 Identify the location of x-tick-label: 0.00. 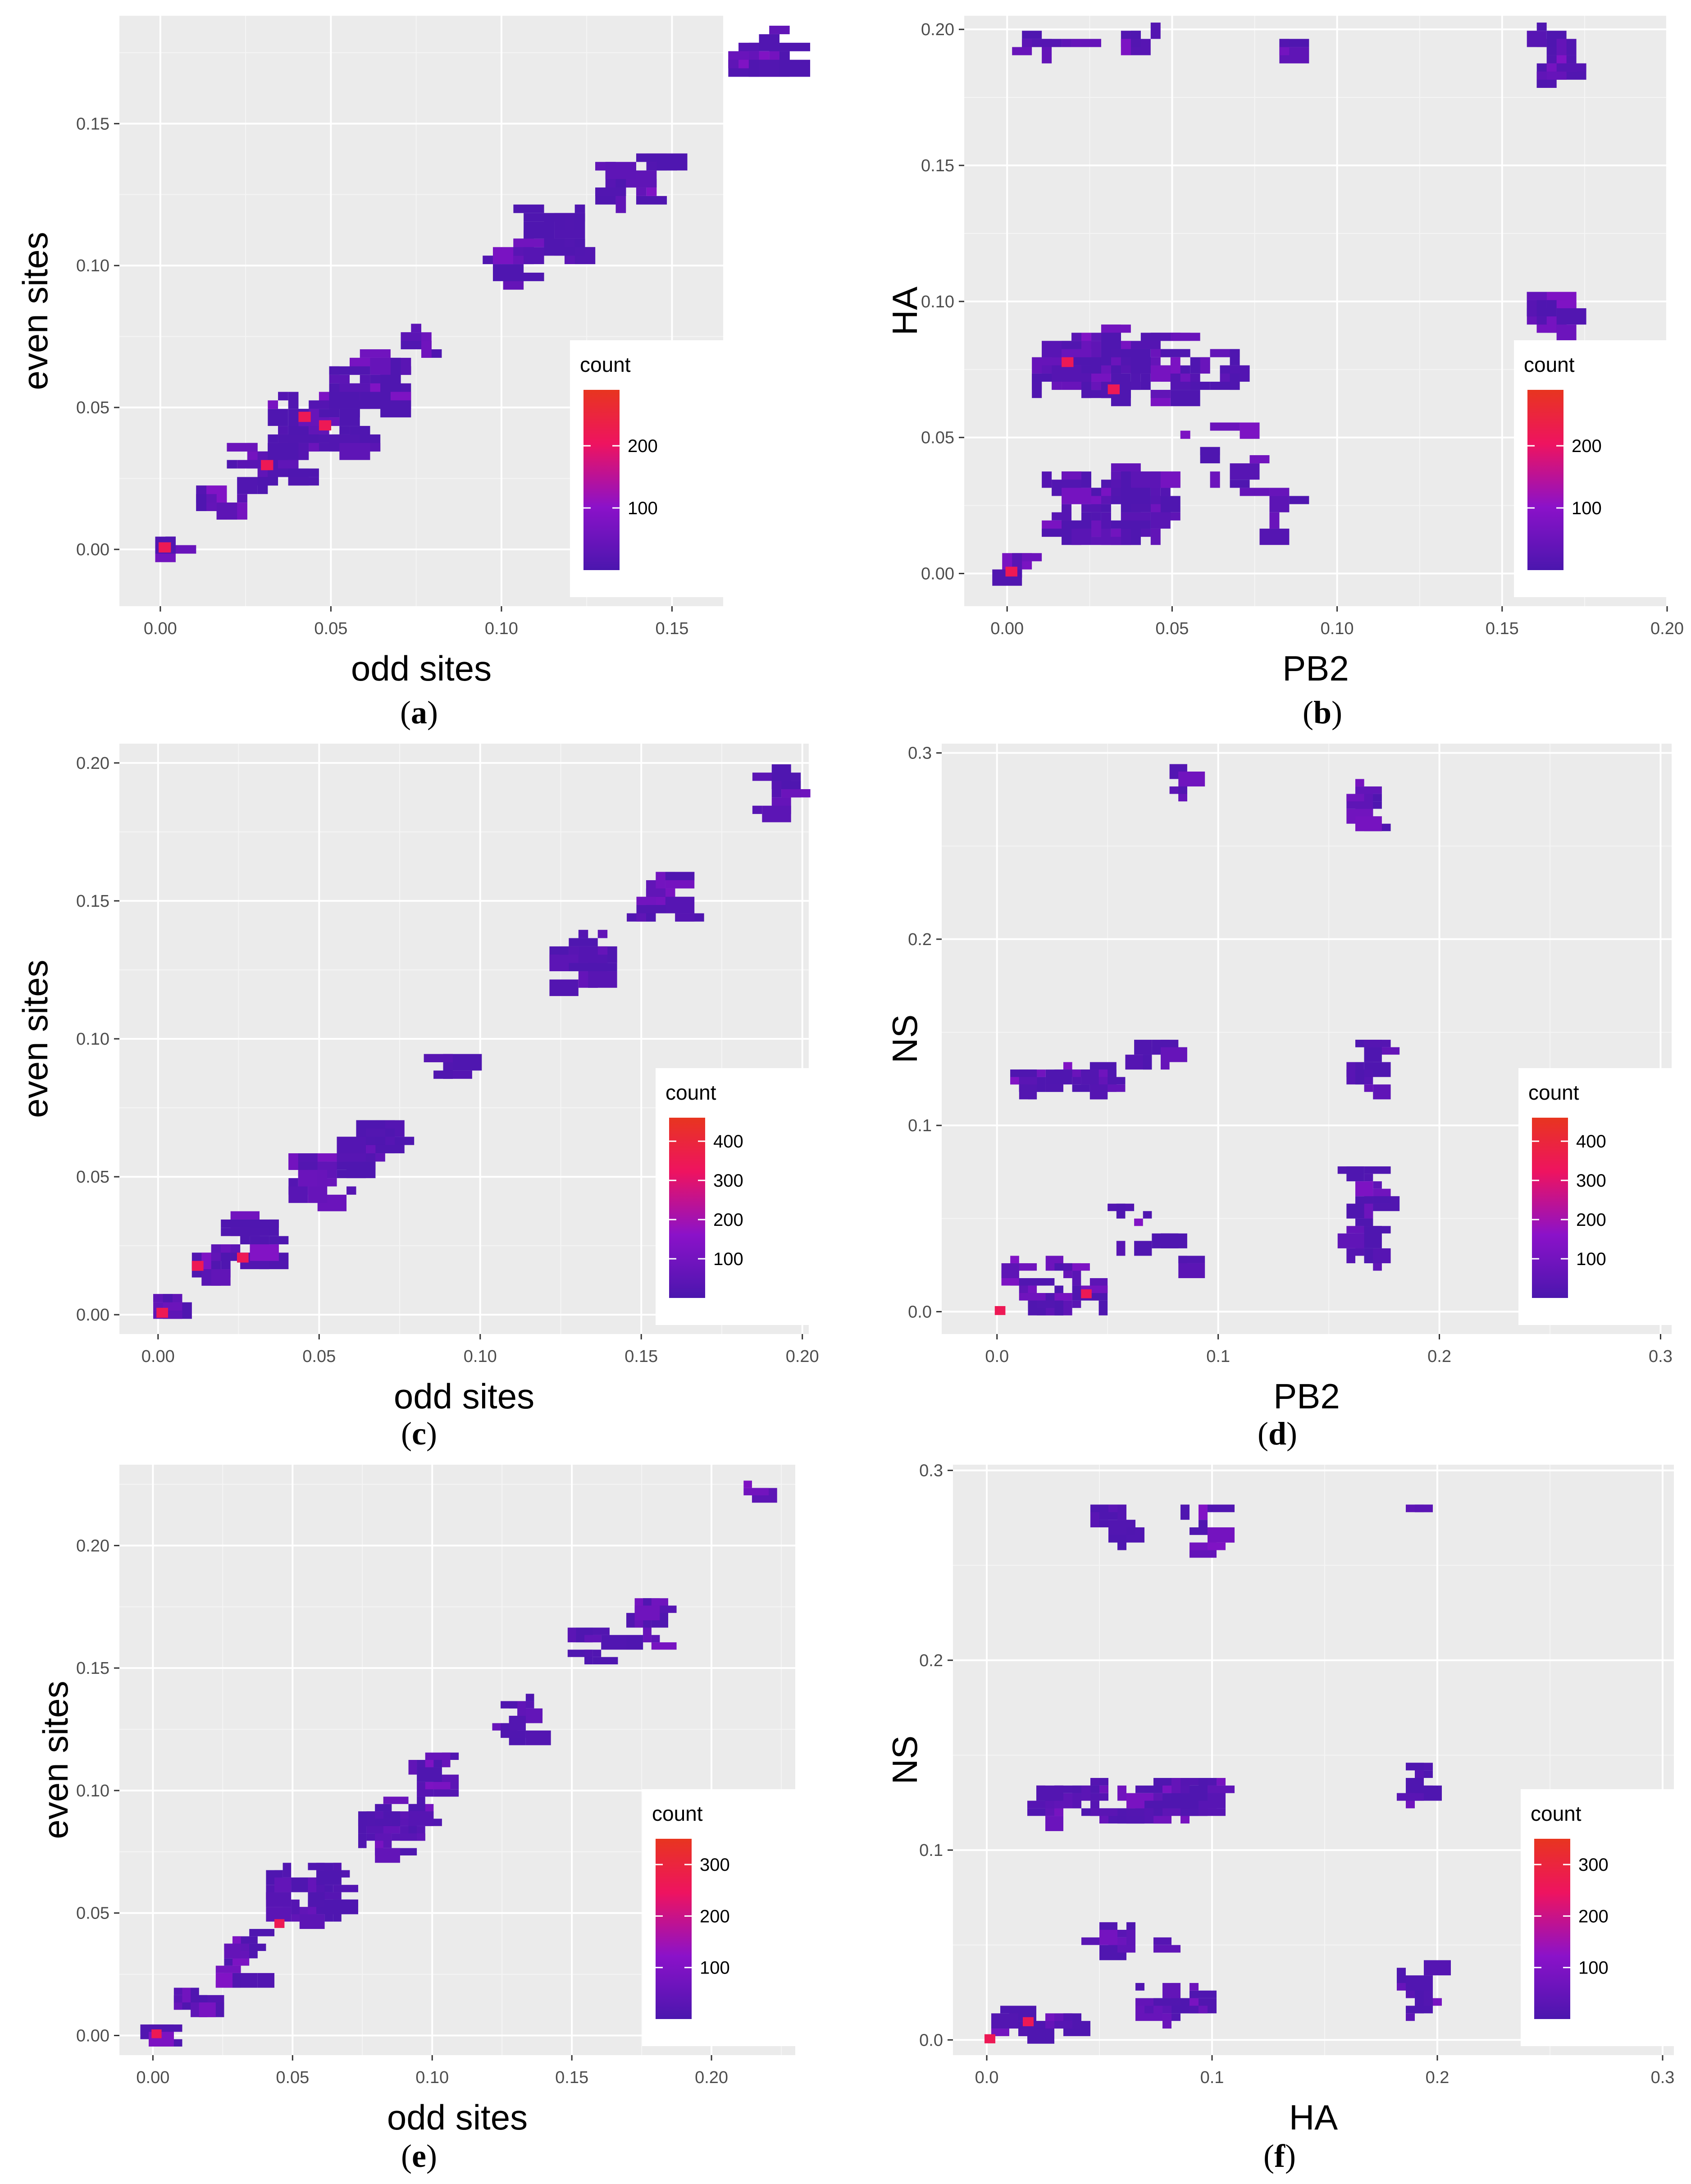
(160, 628).